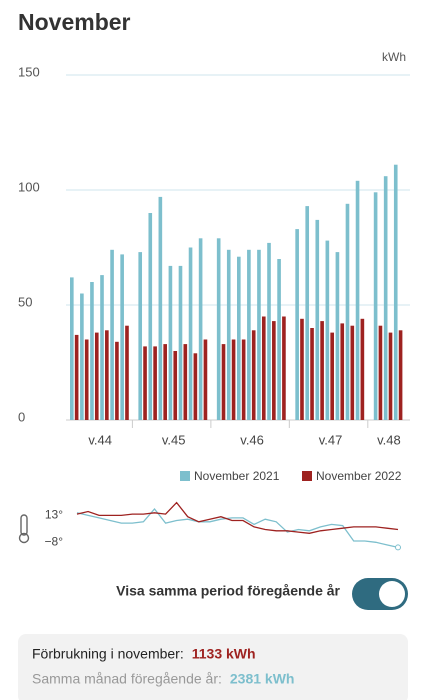  I want to click on toggle-label: Visa samma period föregående år, so click(228, 591).